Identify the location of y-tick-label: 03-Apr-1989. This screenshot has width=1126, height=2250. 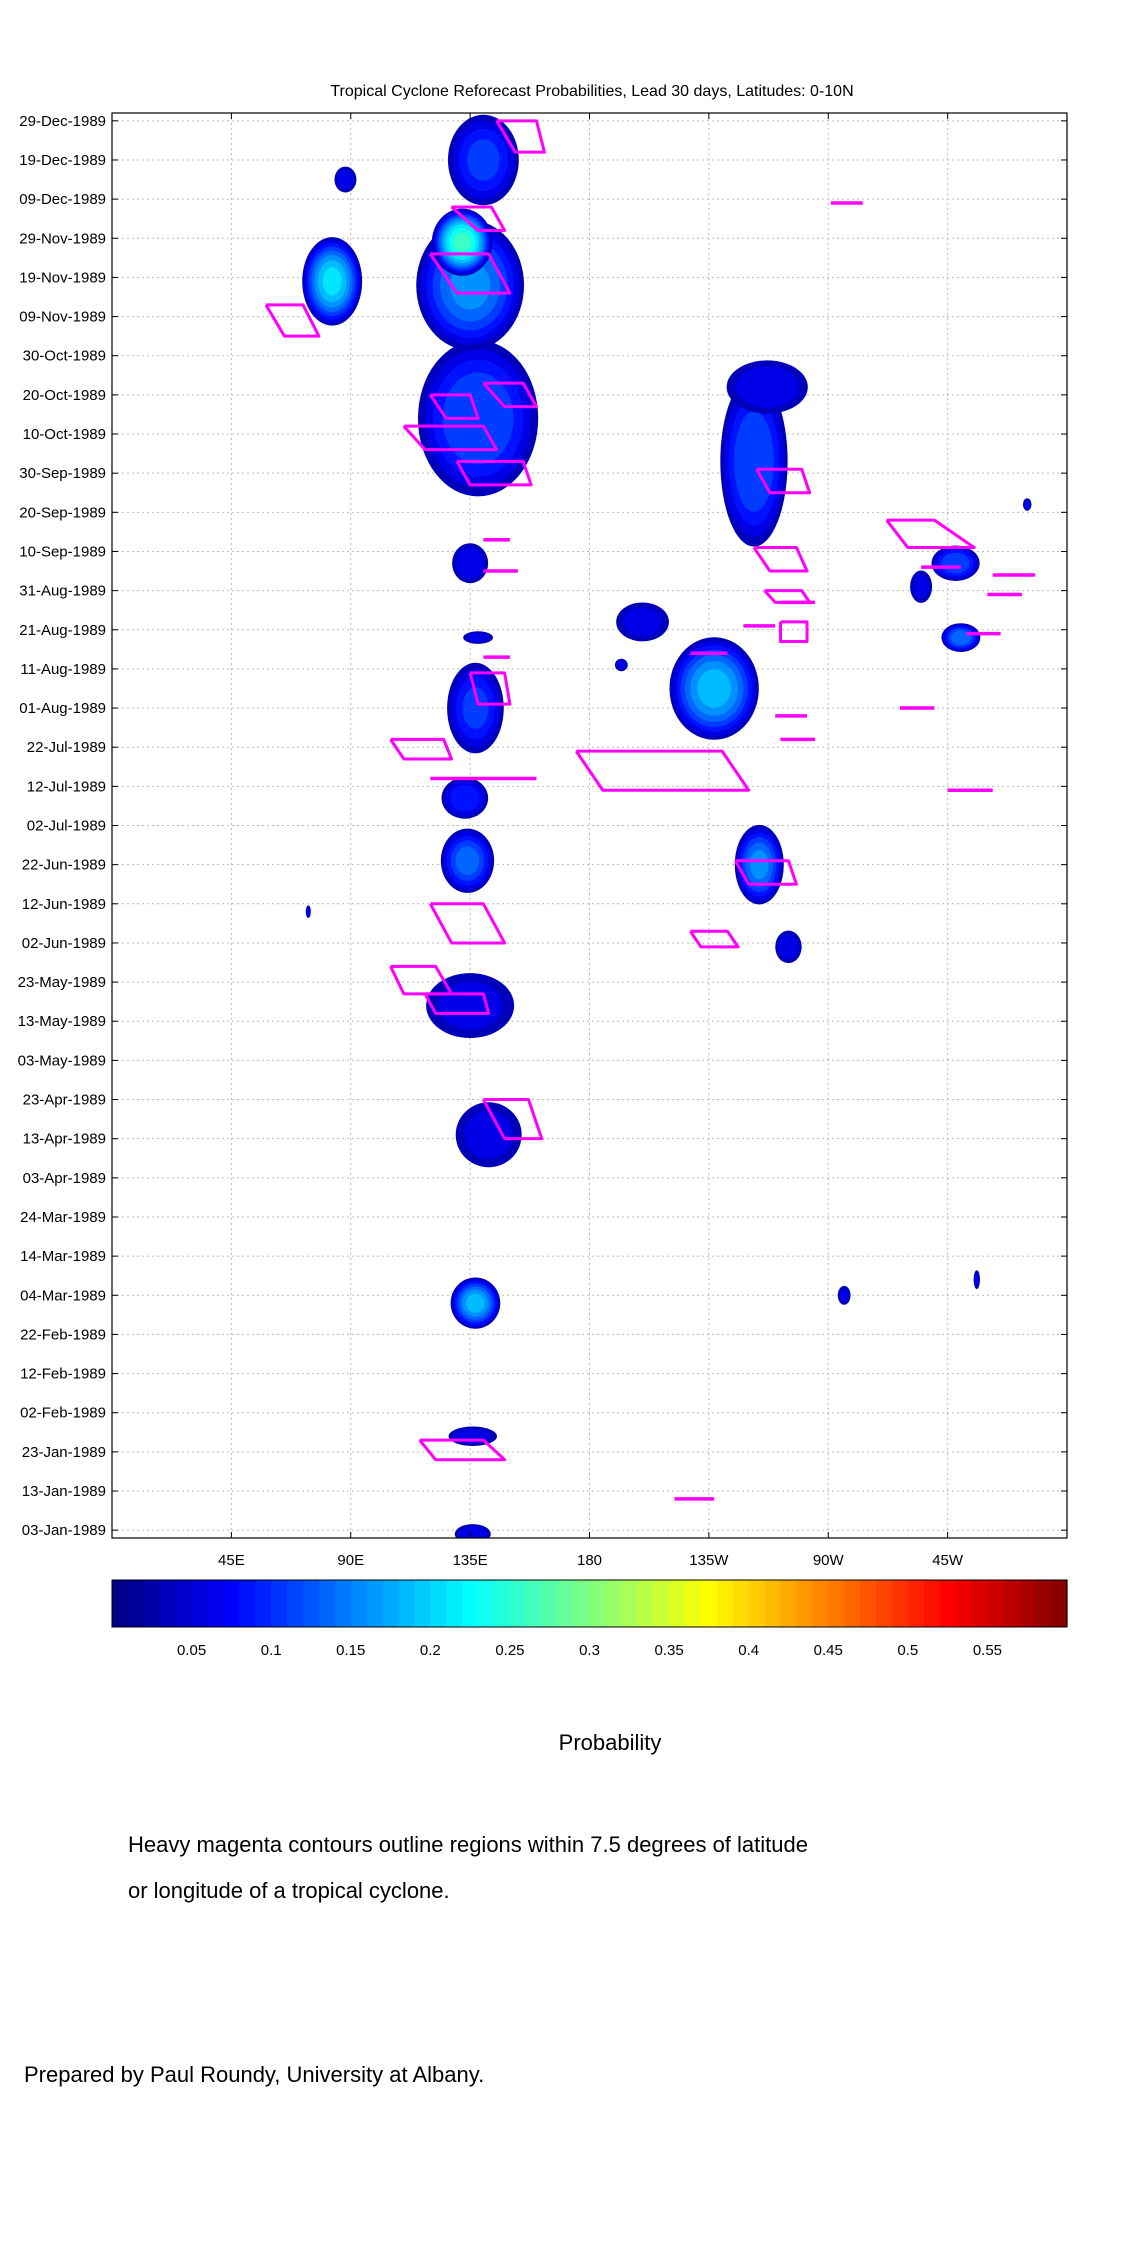
(64, 1178).